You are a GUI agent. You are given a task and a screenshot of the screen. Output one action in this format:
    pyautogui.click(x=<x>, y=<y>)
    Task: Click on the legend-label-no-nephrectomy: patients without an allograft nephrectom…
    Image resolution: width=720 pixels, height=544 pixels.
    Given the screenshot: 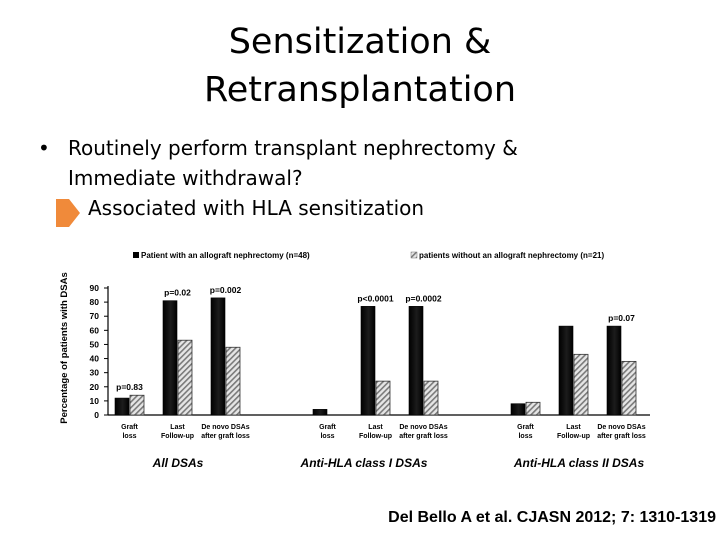 What is the action you would take?
    pyautogui.click(x=511, y=255)
    